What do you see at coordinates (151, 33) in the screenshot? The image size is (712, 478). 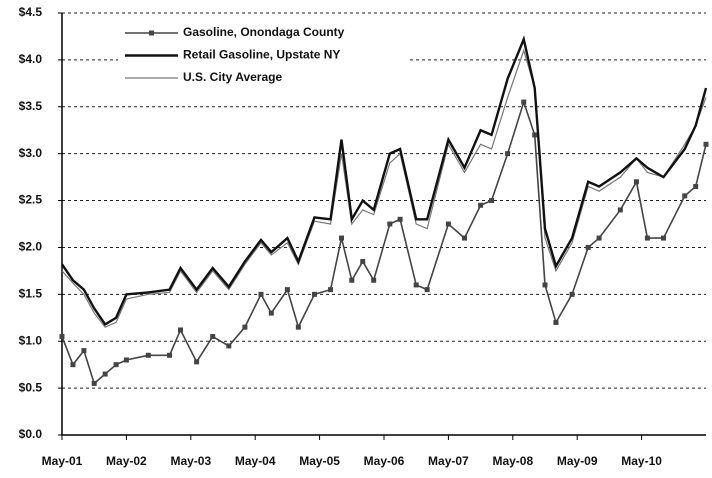 I see `legend-marker` at bounding box center [151, 33].